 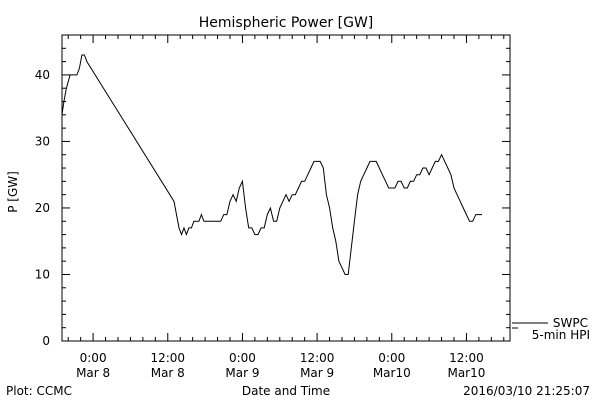 What do you see at coordinates (570, 323) in the screenshot?
I see `legend-swpc-label: SWPC` at bounding box center [570, 323].